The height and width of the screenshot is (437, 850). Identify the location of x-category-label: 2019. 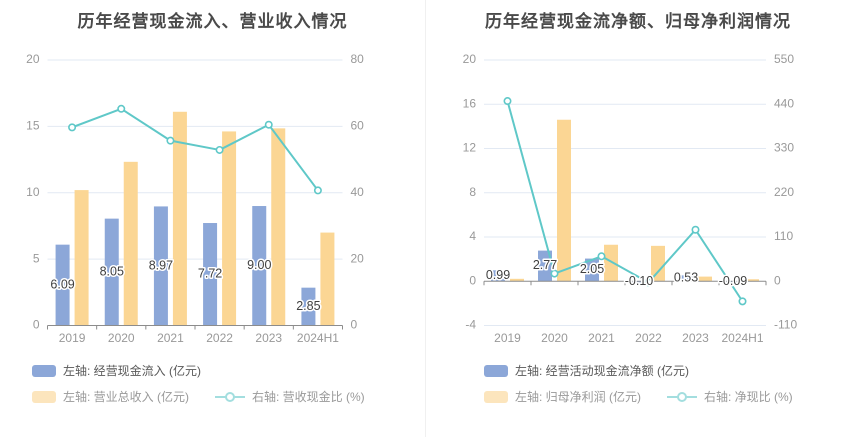
(507, 338).